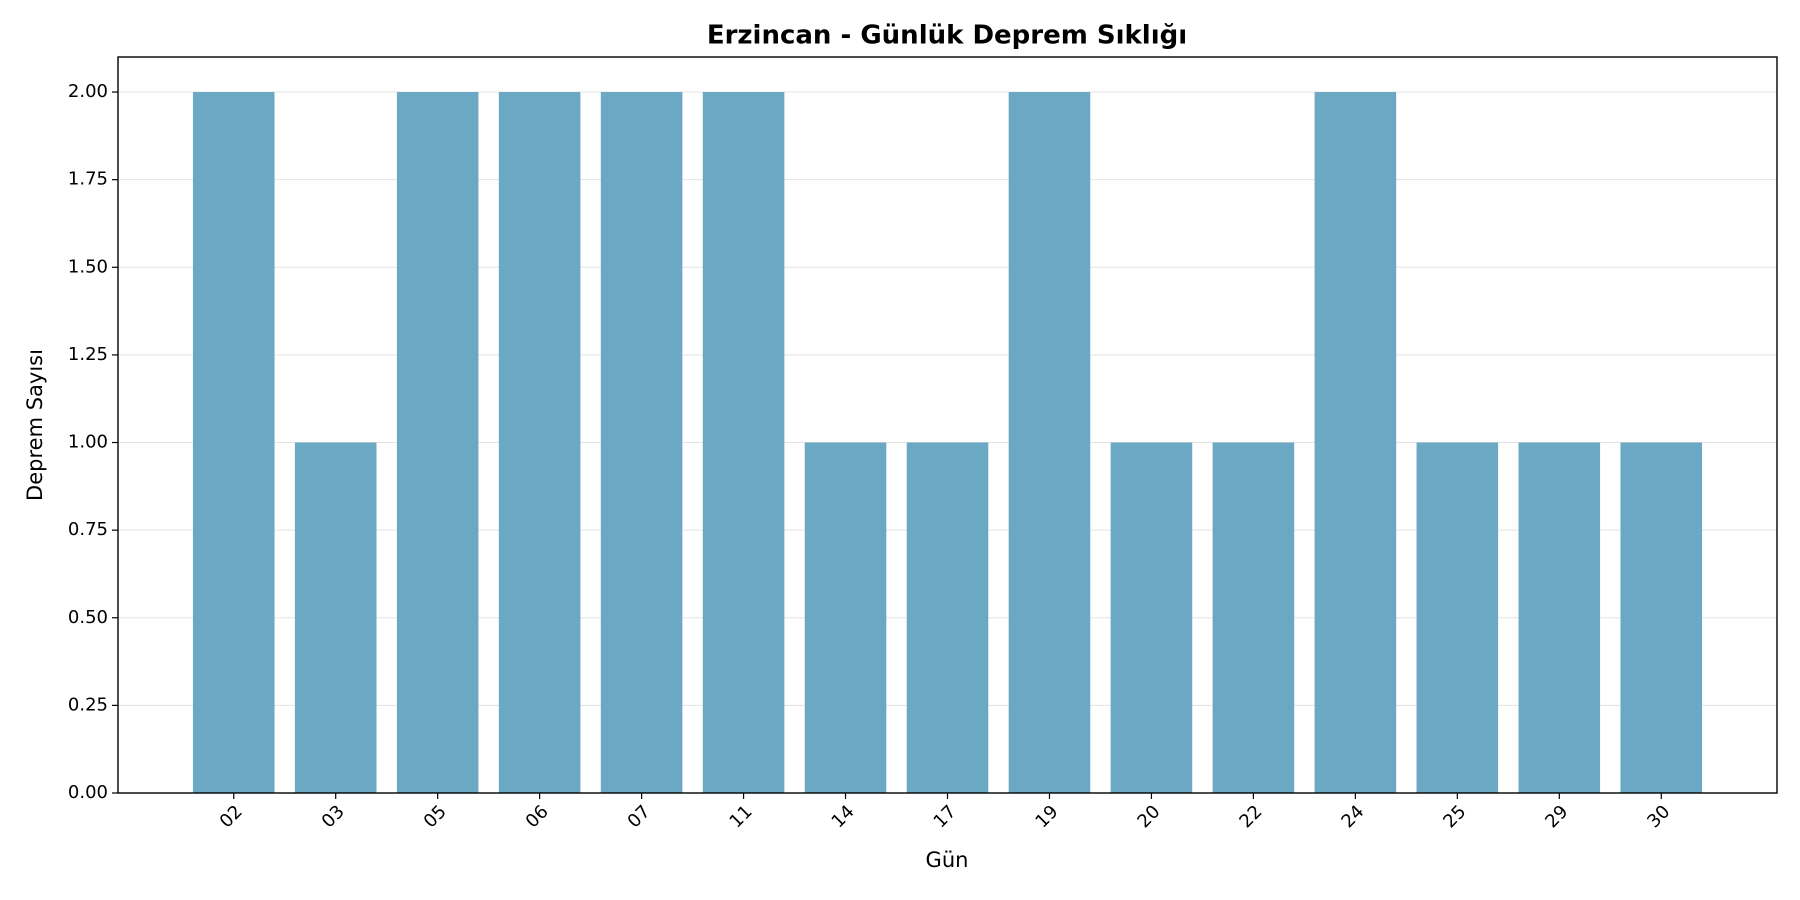 This screenshot has width=1800, height=900. Describe the element at coordinates (843, 816) in the screenshot. I see `x-tick-label: 14` at that location.